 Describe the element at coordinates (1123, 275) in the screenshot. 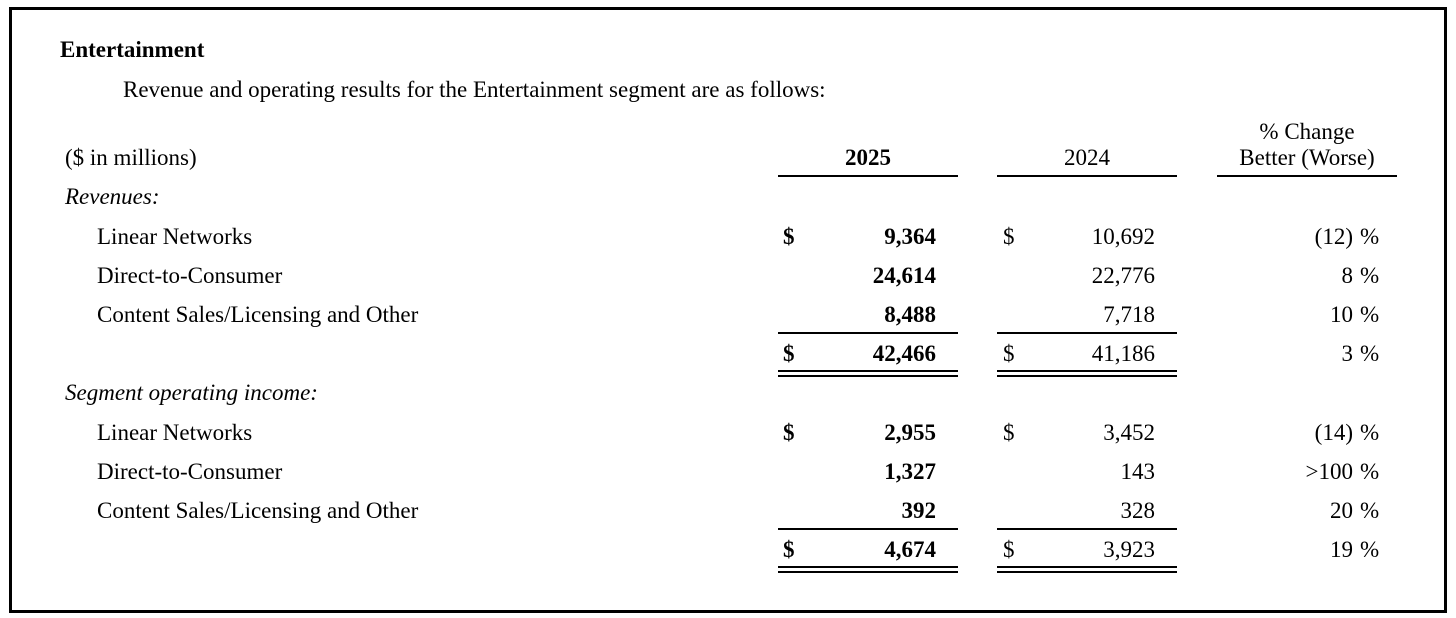

I see `value-2024: 22,776` at that location.